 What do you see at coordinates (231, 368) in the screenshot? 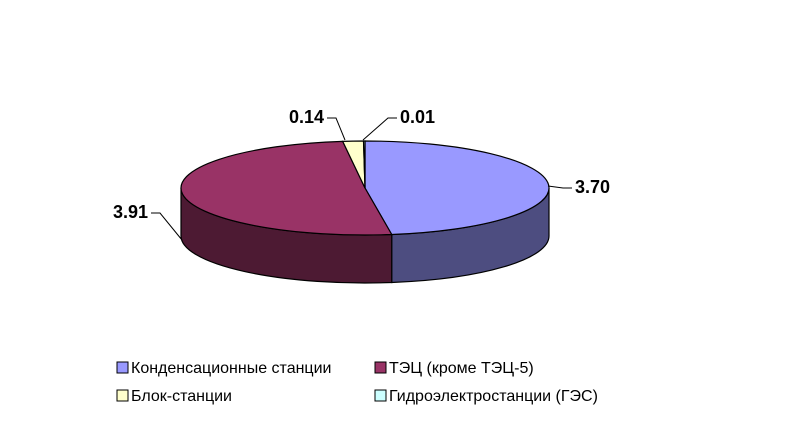
I see `legend-label: Конденсационные станции` at bounding box center [231, 368].